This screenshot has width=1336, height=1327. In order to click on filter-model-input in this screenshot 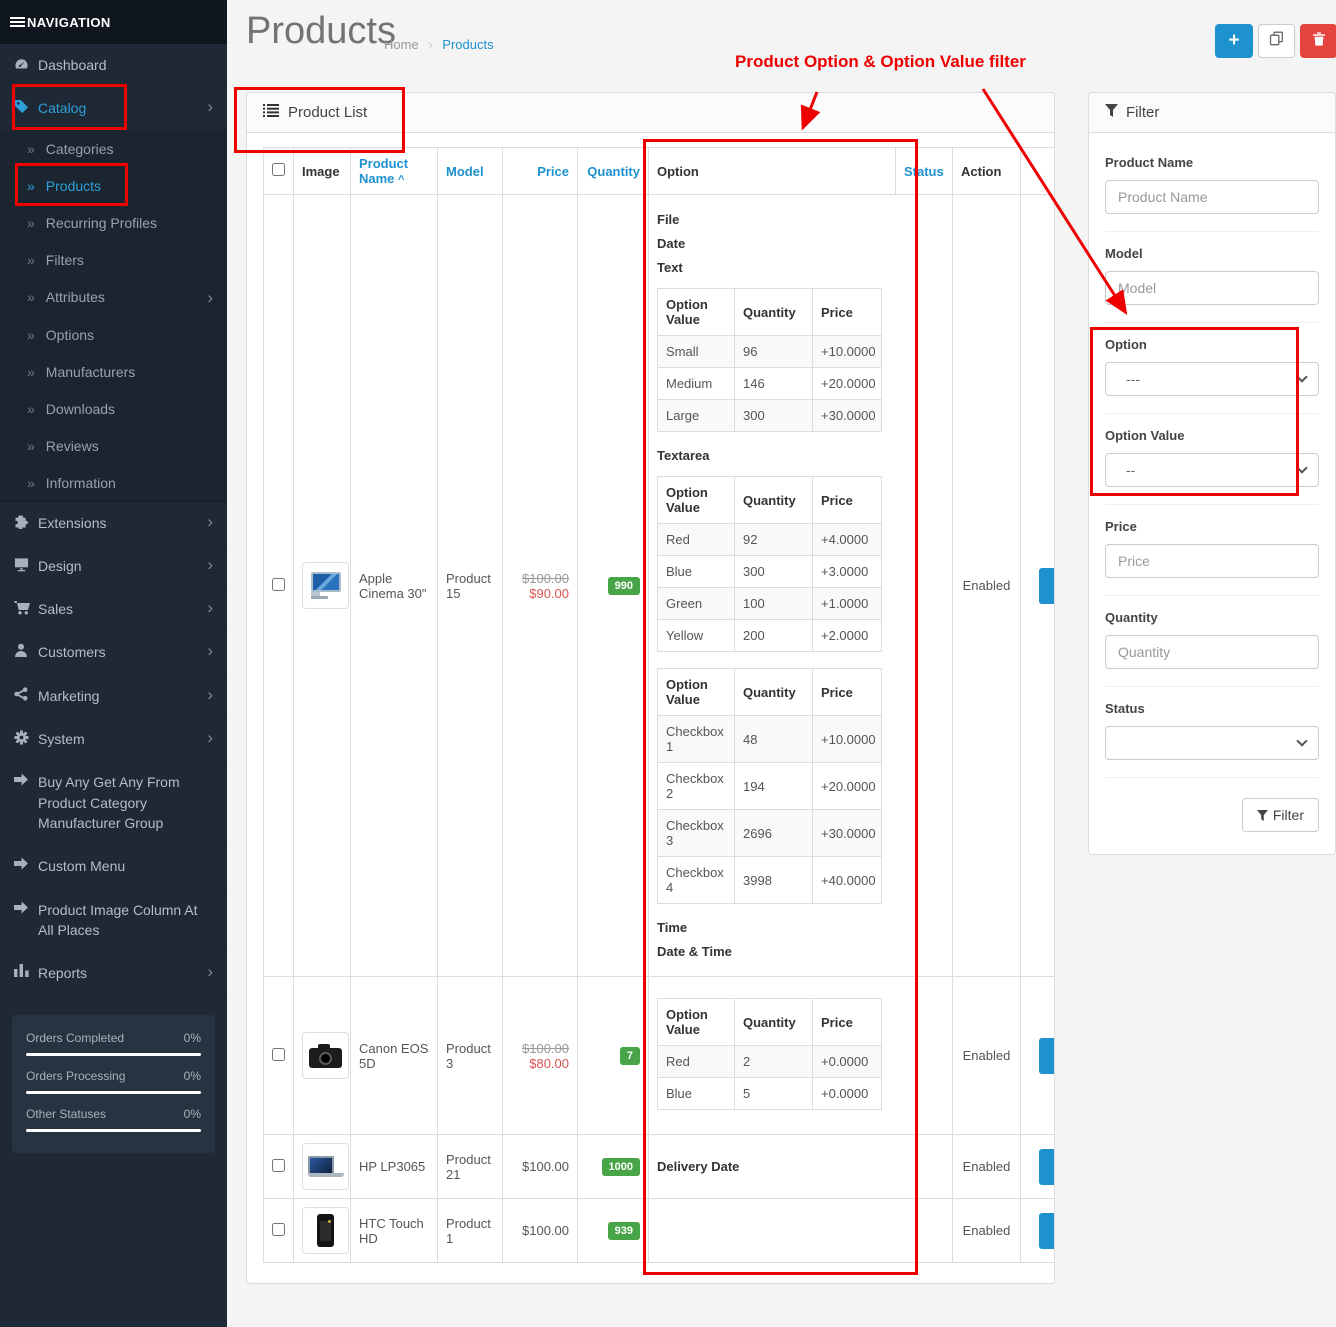, I will do `click(1212, 288)`.